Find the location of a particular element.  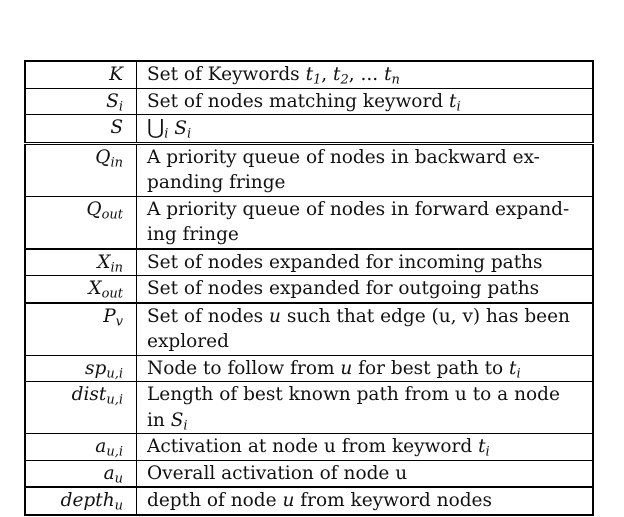

description-cell: Overall activation of node u is located at coordinates (365, 473).